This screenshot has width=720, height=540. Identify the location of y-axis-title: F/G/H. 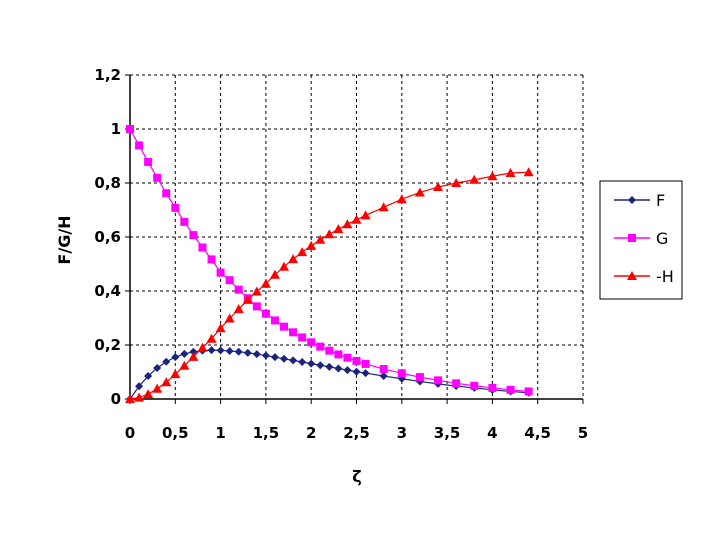
(64, 239).